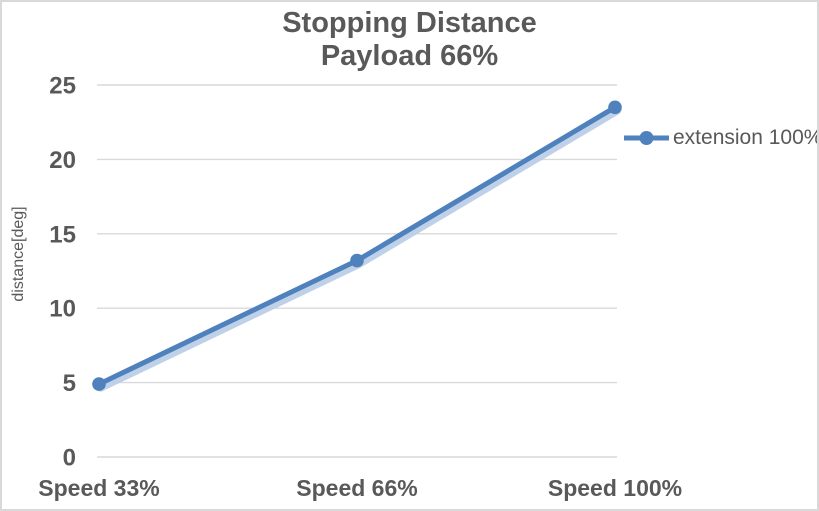 The height and width of the screenshot is (511, 819). What do you see at coordinates (98, 488) in the screenshot?
I see `x-axis-label: Speed 33%` at bounding box center [98, 488].